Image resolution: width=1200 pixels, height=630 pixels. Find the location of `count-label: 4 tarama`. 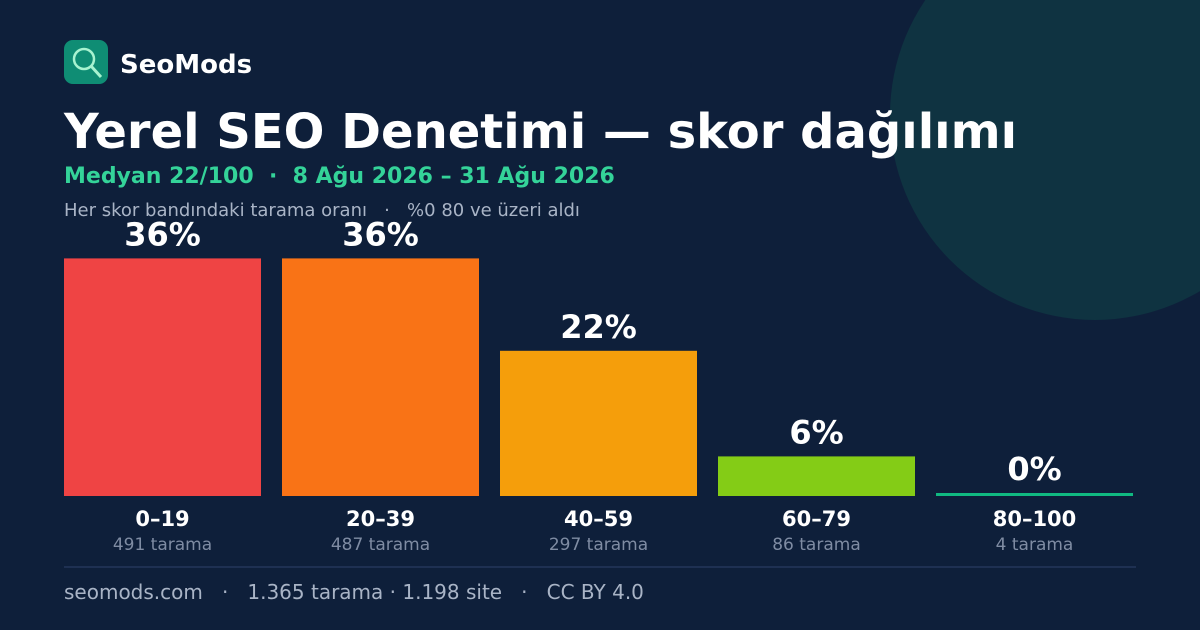

count-label: 4 tarama is located at coordinates (1035, 545).